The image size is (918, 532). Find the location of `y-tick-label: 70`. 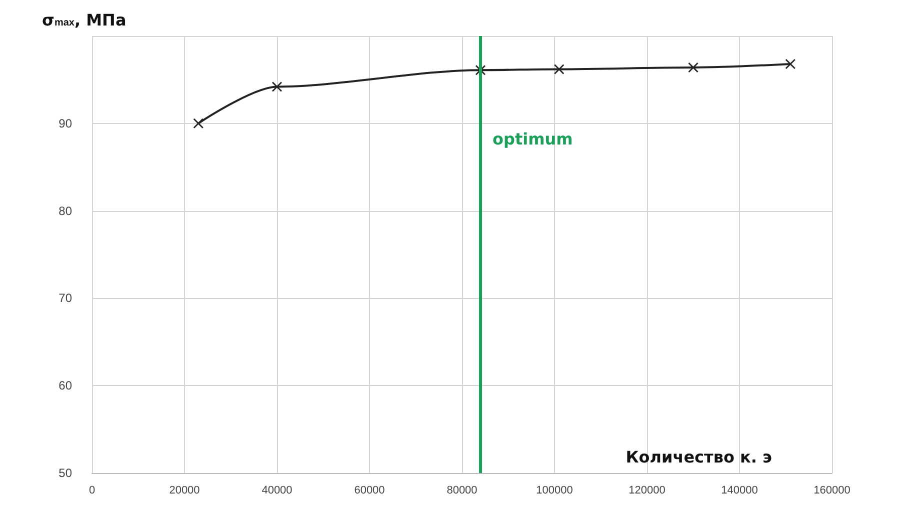

y-tick-label: 70 is located at coordinates (65, 298).